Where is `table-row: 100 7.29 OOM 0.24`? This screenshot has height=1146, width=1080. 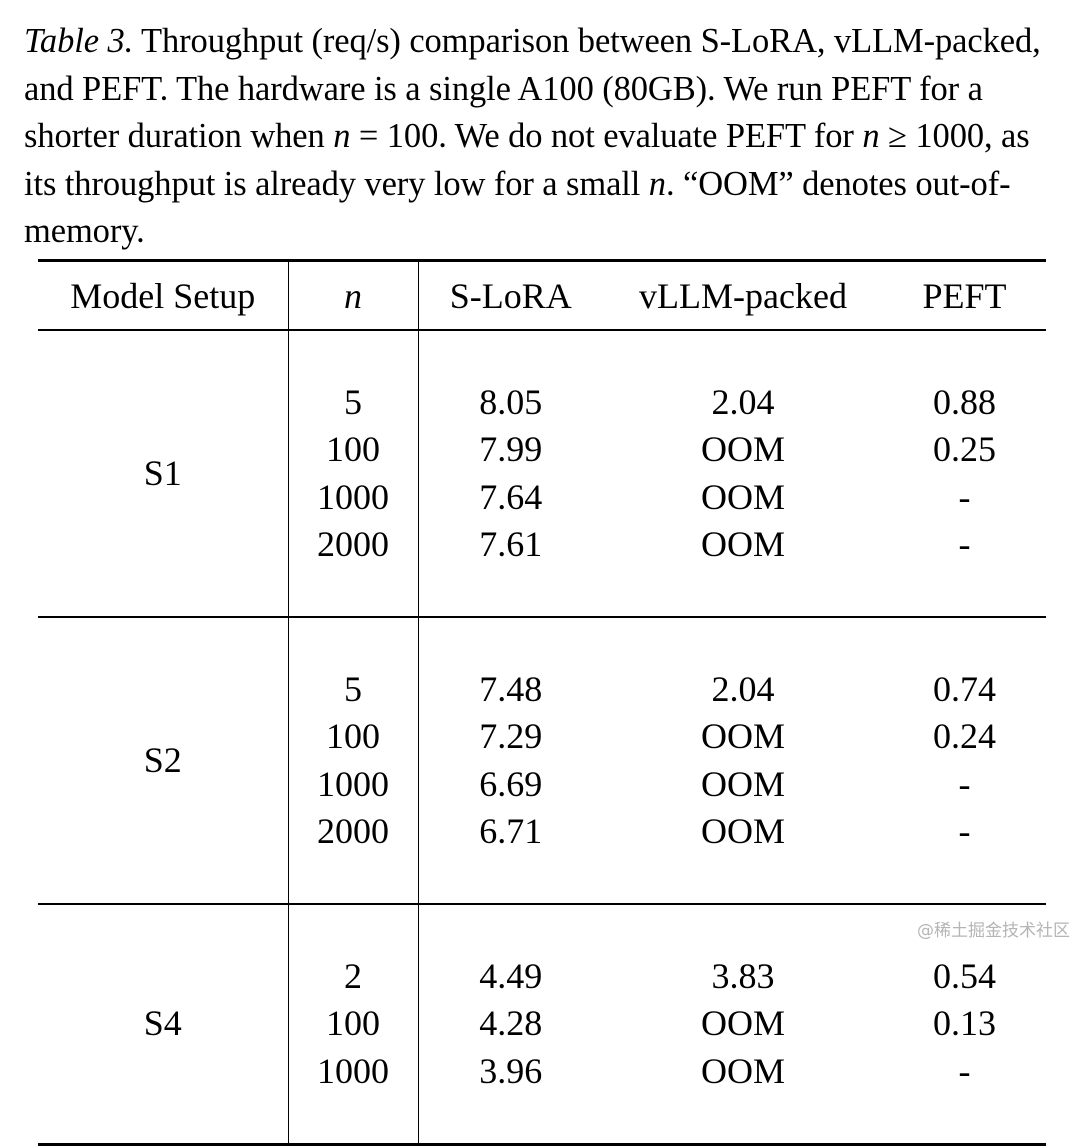 table-row: 100 7.29 OOM 0.24 is located at coordinates (542, 737).